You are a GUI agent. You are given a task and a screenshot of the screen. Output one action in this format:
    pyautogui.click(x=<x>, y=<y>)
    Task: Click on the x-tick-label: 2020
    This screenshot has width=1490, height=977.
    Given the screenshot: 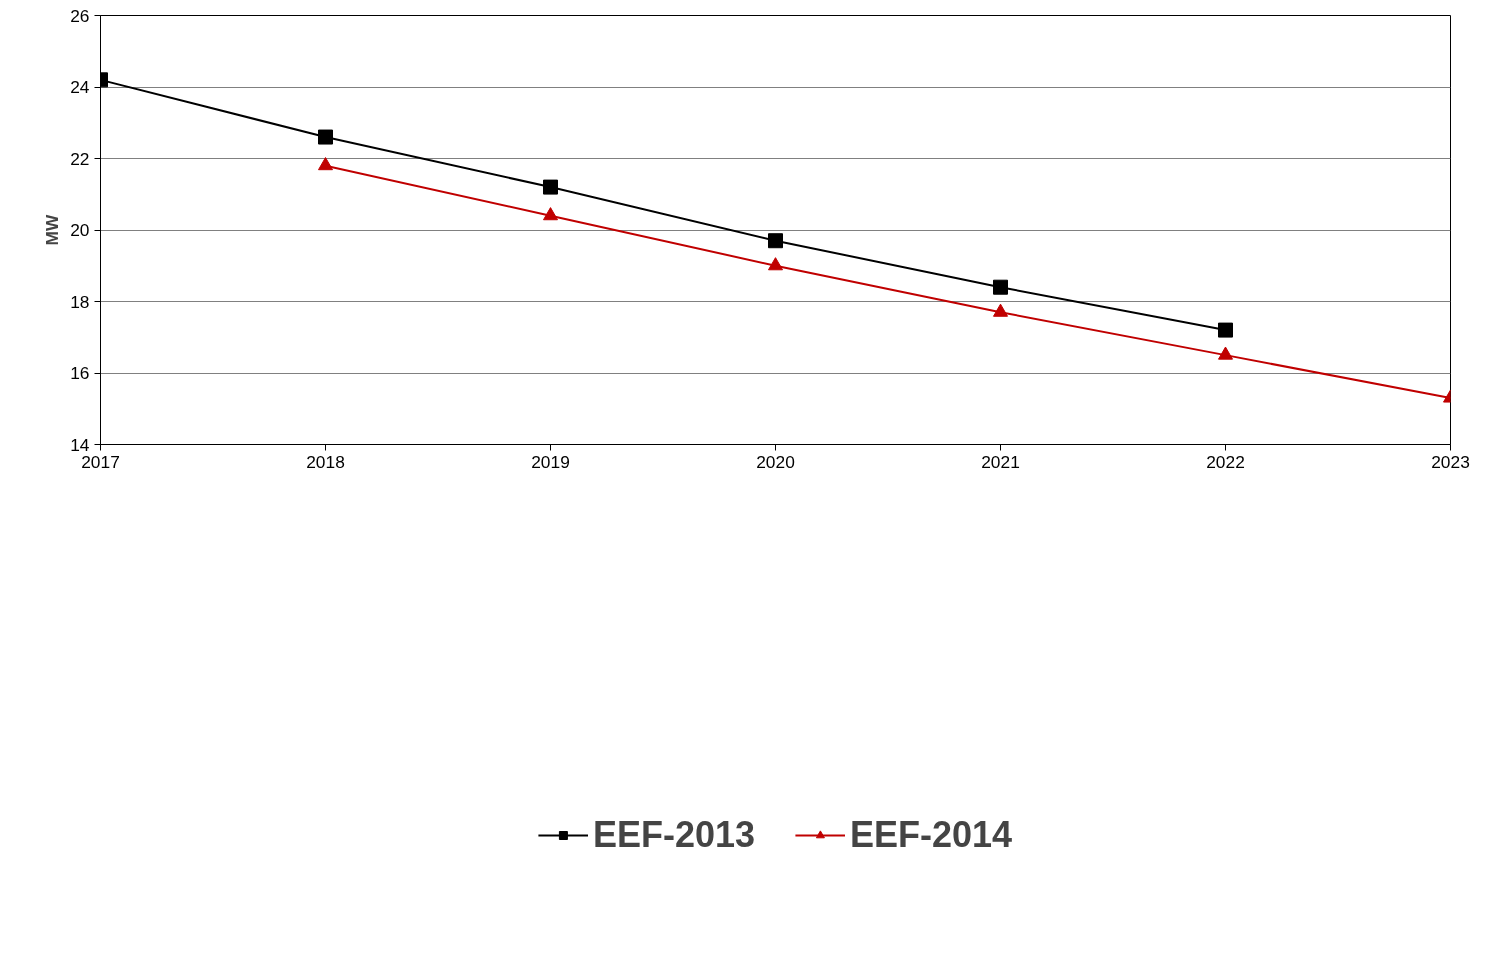 What is the action you would take?
    pyautogui.click(x=775, y=461)
    